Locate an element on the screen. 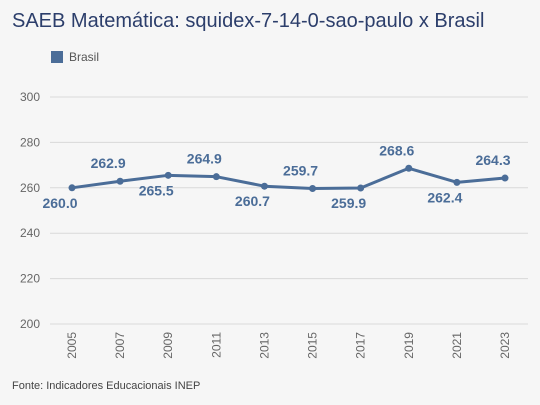  x-tick-label: 2021 is located at coordinates (457, 345).